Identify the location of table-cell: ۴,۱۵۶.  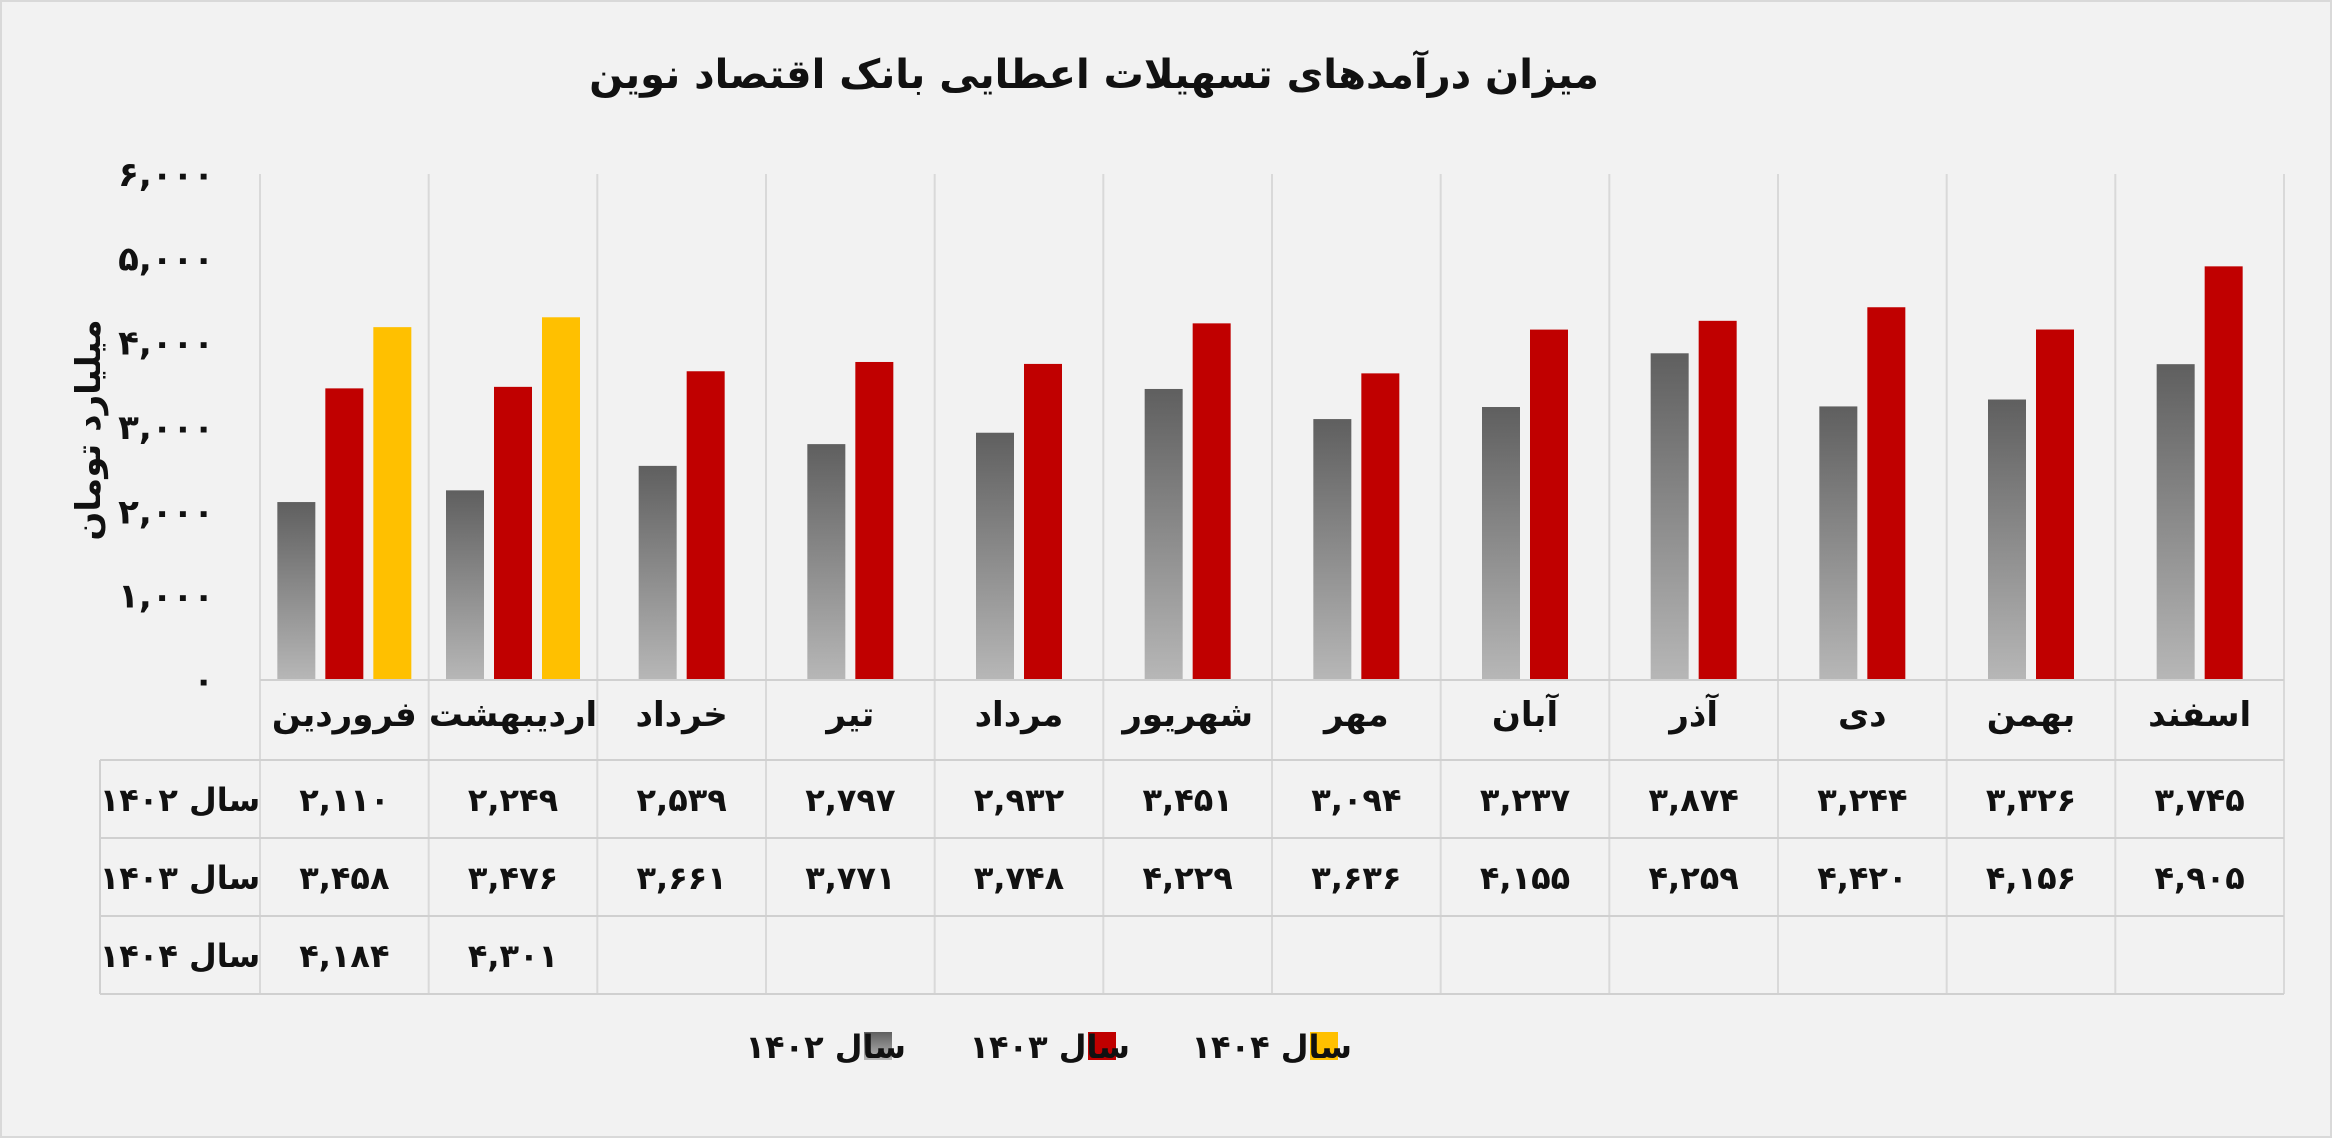
(2031, 878).